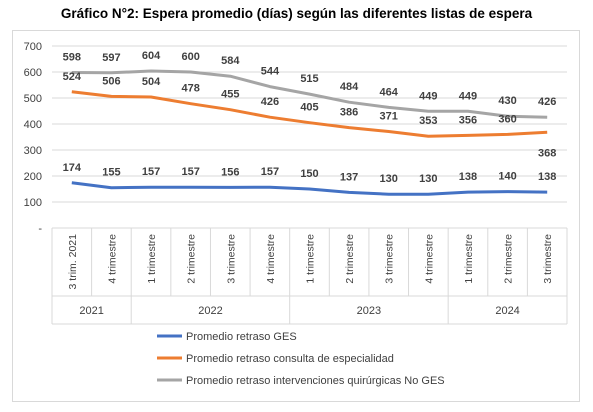 The width and height of the screenshot is (593, 412). Describe the element at coordinates (349, 113) in the screenshot. I see `data-label: 386` at that location.